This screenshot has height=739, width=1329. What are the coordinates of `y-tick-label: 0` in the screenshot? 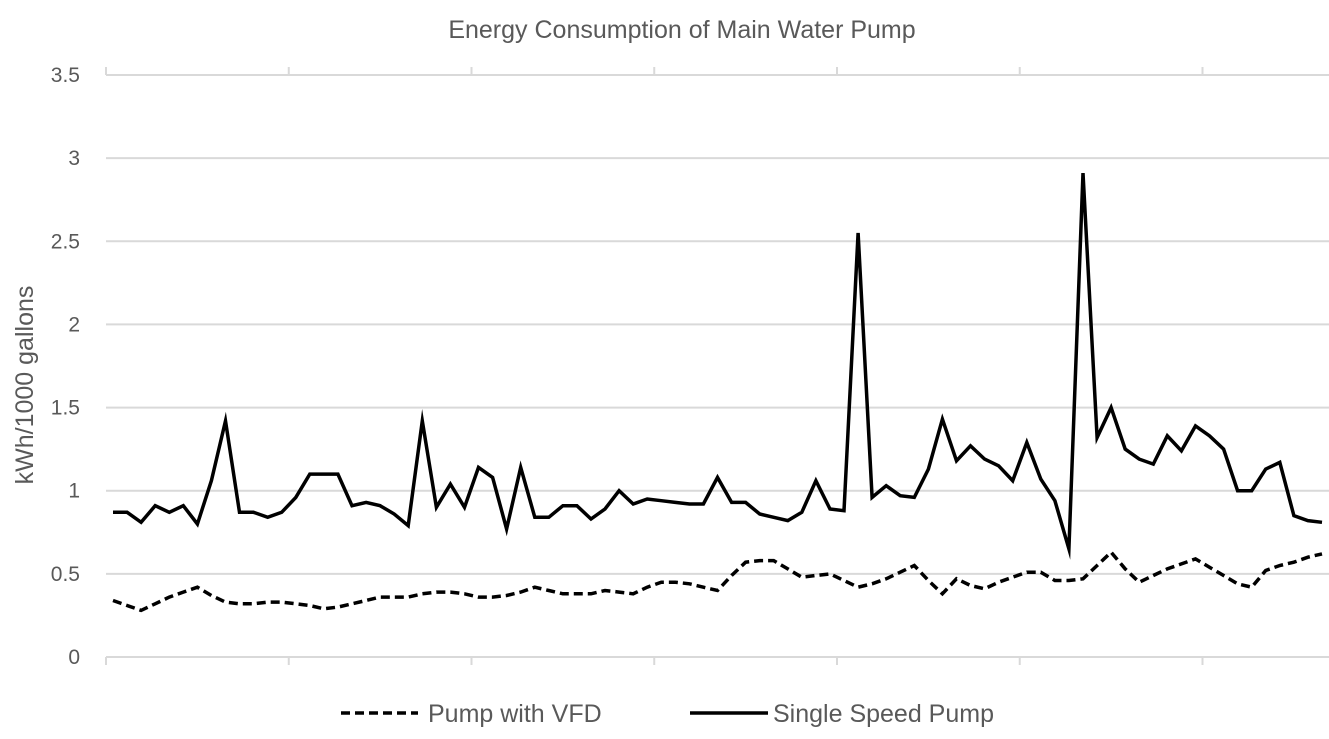 It's located at (74, 657).